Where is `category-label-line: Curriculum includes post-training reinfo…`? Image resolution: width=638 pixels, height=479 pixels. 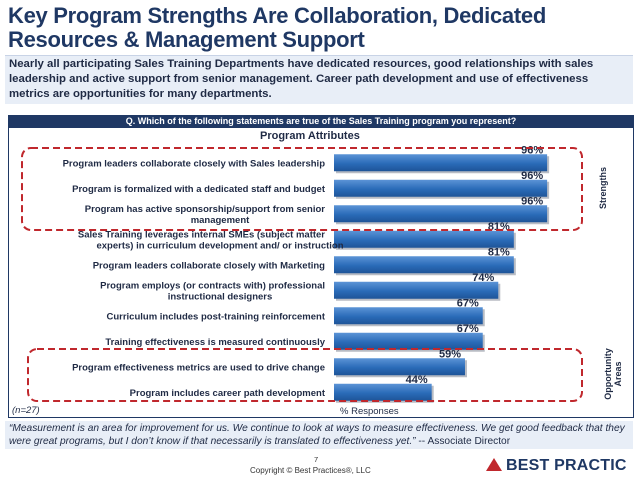 category-label-line: Curriculum includes post-training reinfo… is located at coordinates (215, 316).